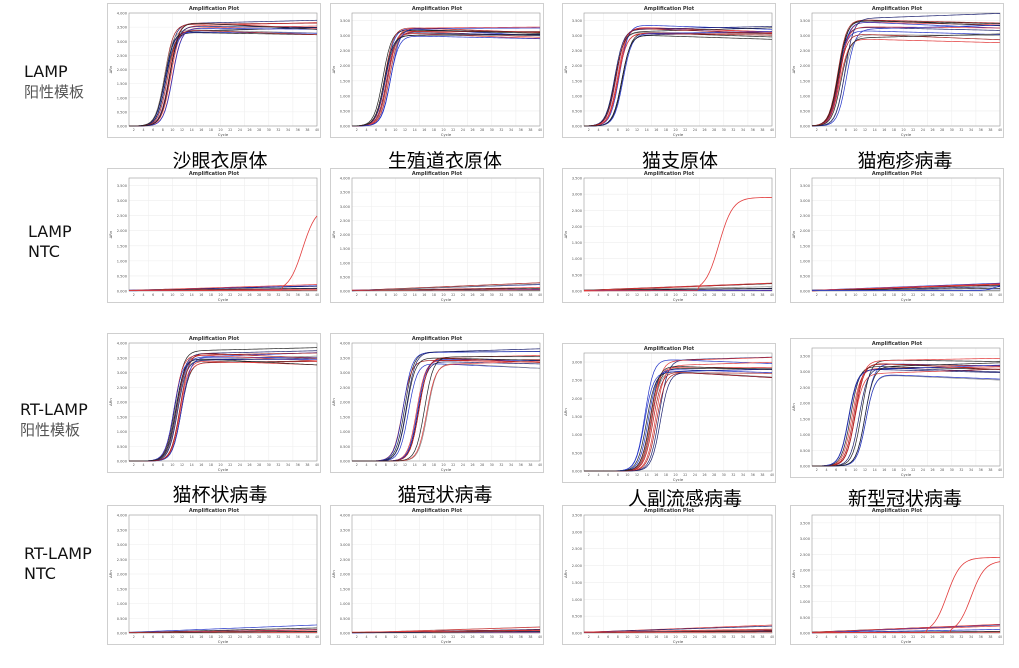 This screenshot has height=668, width=1019. Describe the element at coordinates (445, 495) in the screenshot. I see `caption-feline-coronavirus: 猫冠状病毒` at that location.